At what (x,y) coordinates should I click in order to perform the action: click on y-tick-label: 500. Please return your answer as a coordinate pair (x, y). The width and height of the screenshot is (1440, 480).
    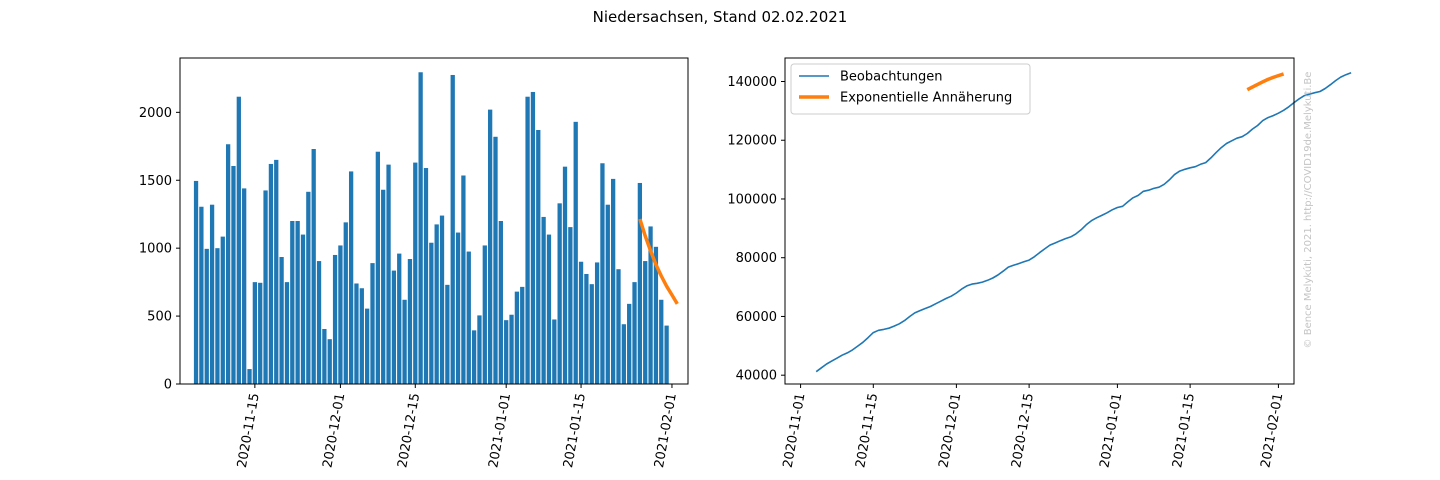
    Looking at the image, I should click on (159, 317).